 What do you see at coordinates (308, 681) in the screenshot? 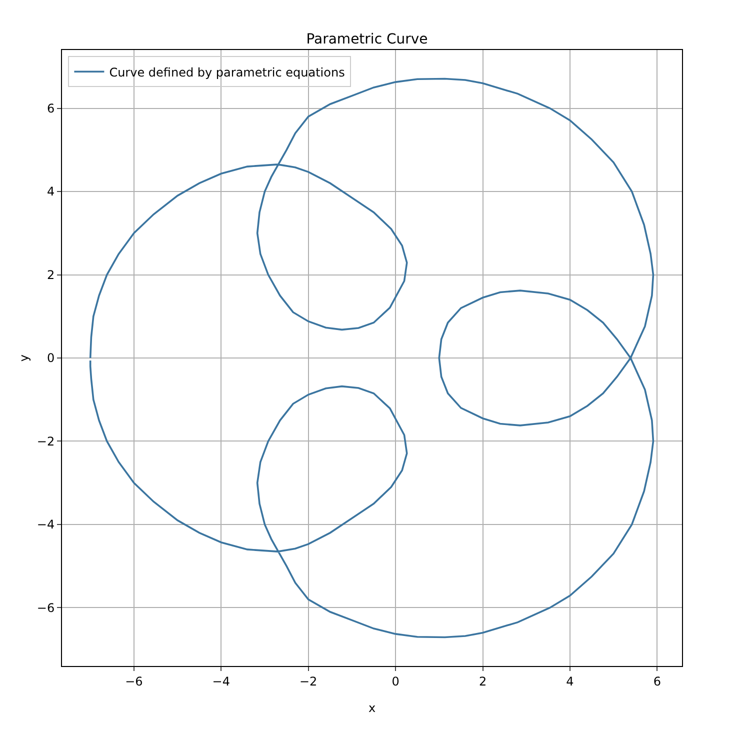
I see `x-tick-label: −2` at bounding box center [308, 681].